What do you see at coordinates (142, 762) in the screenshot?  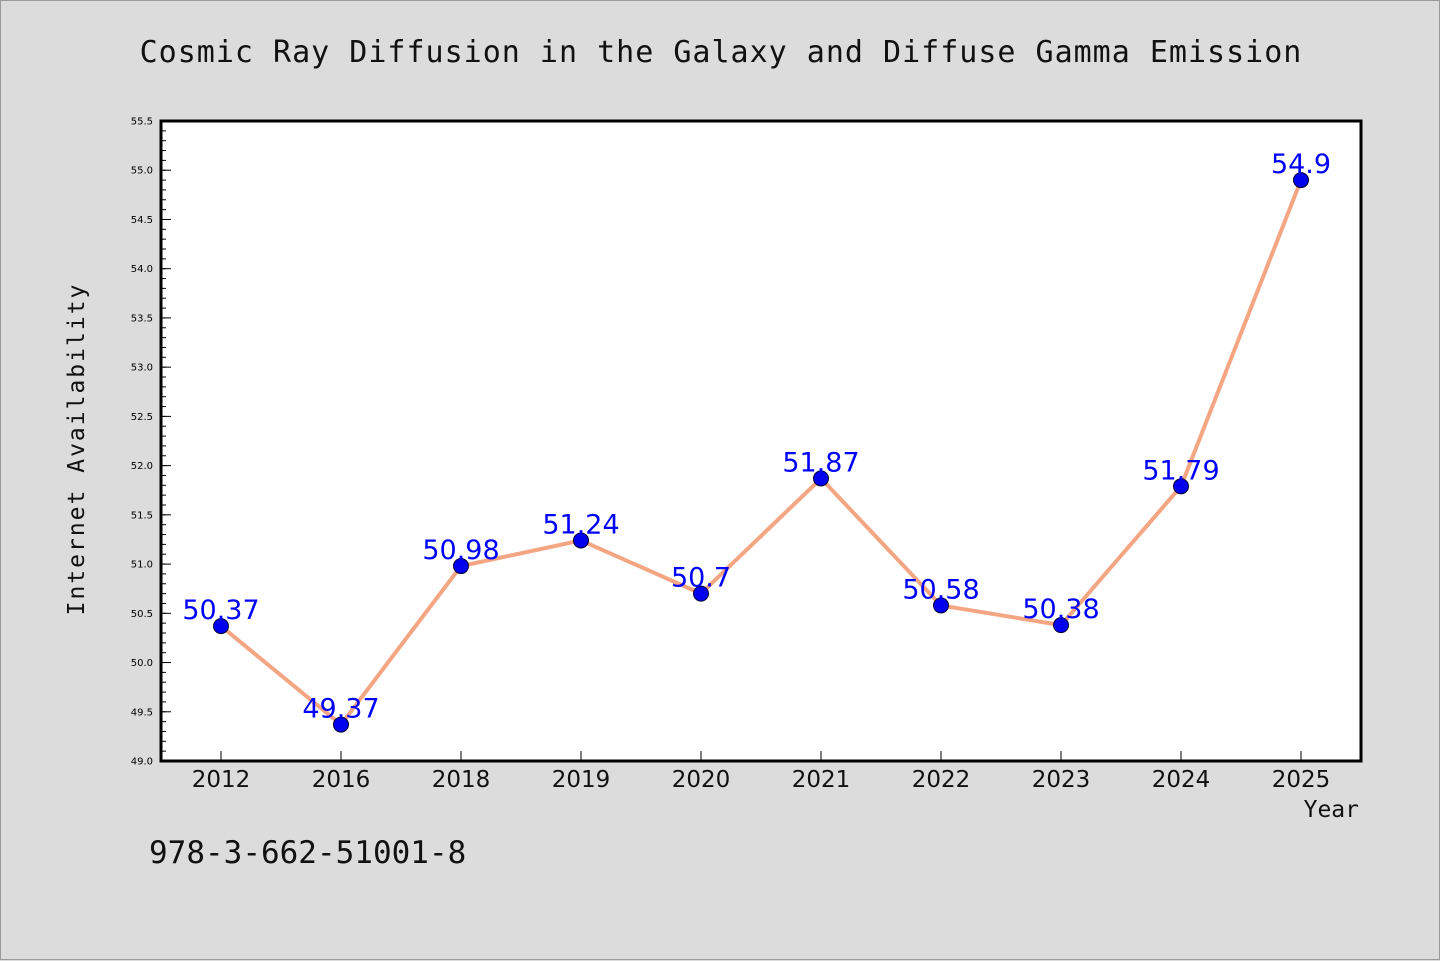 I see `y-tick-label: 49.0` at bounding box center [142, 762].